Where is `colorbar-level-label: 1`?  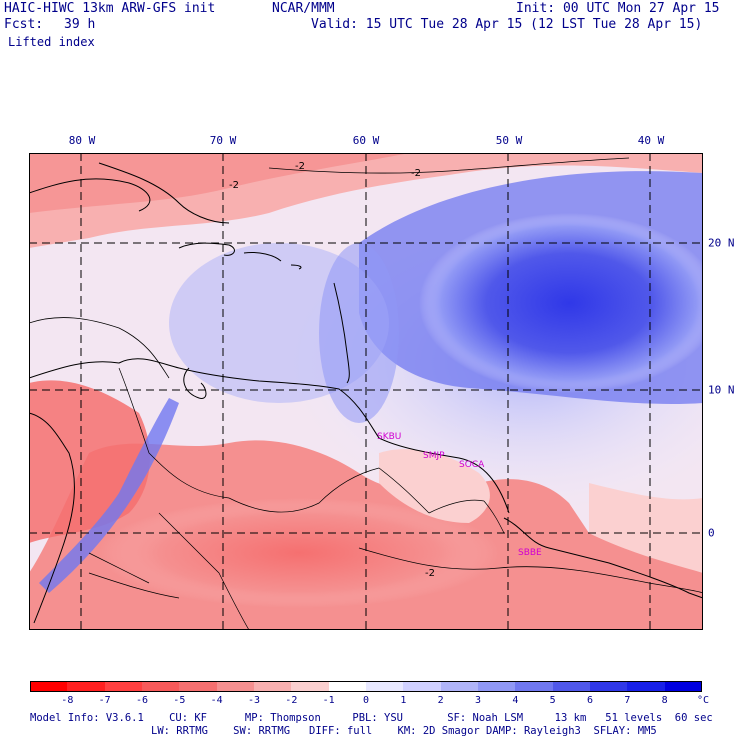 colorbar-level-label: 1 is located at coordinates (403, 700).